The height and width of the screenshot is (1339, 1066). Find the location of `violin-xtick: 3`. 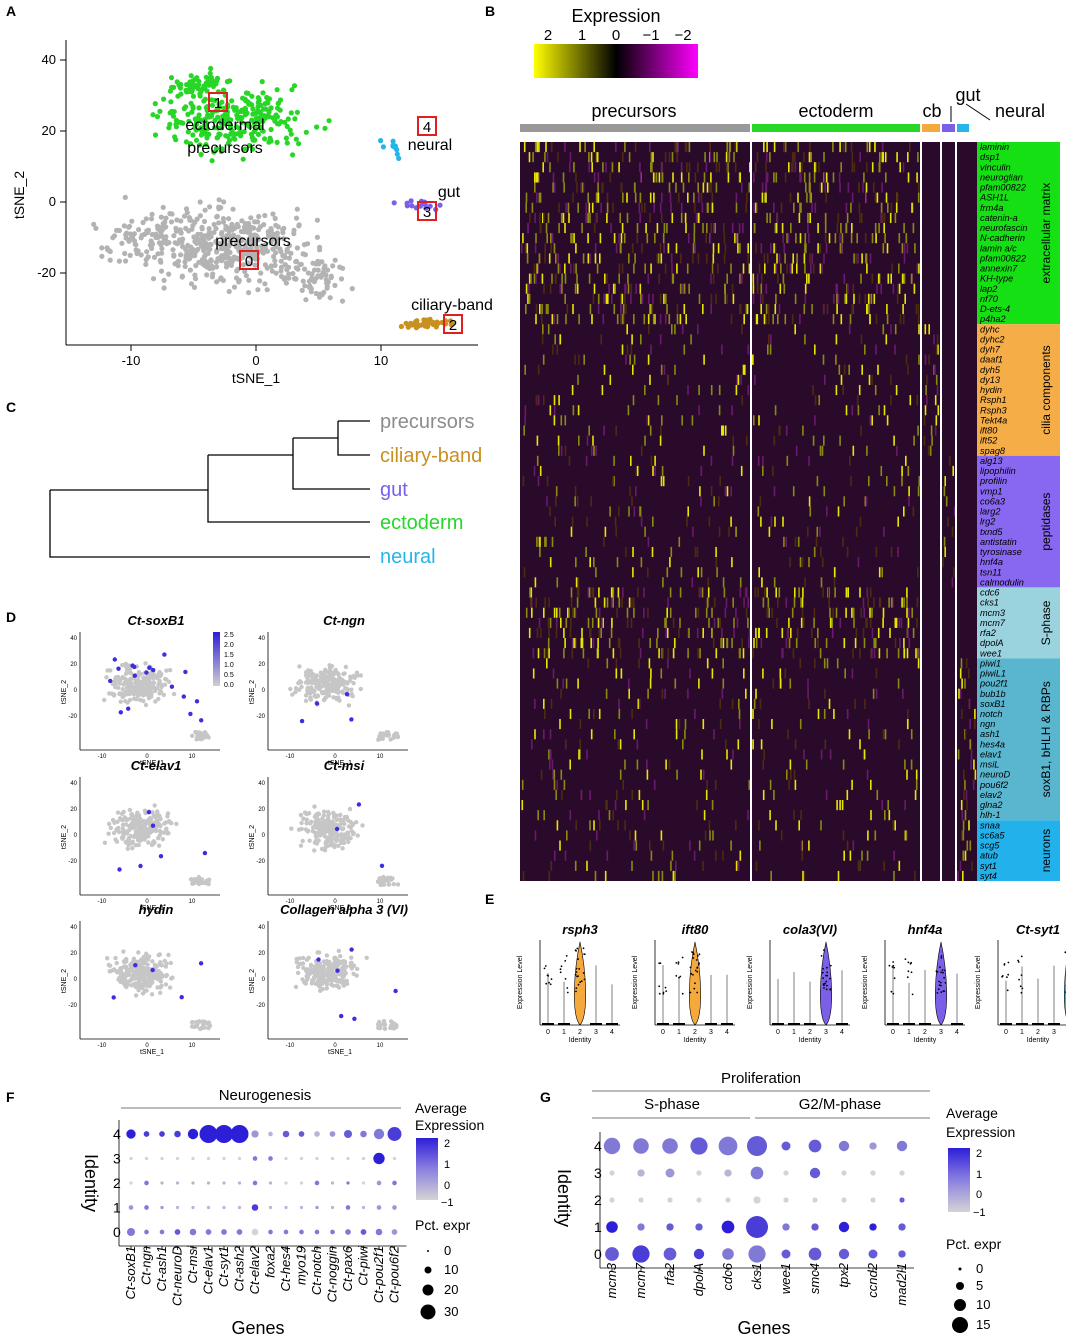

violin-xtick: 3 is located at coordinates (1054, 1032).